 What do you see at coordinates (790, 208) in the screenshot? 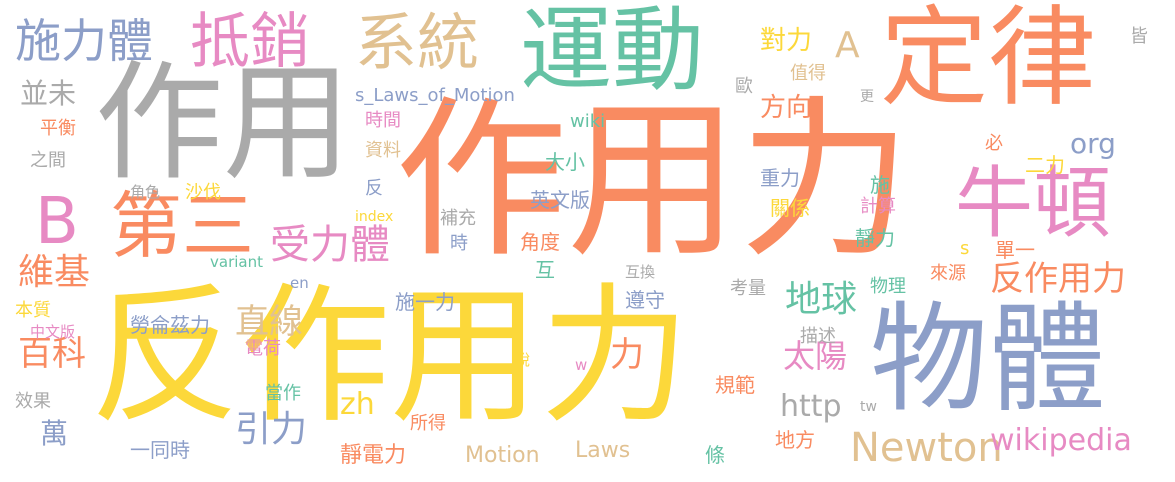
I see `word-78: 關係` at bounding box center [790, 208].